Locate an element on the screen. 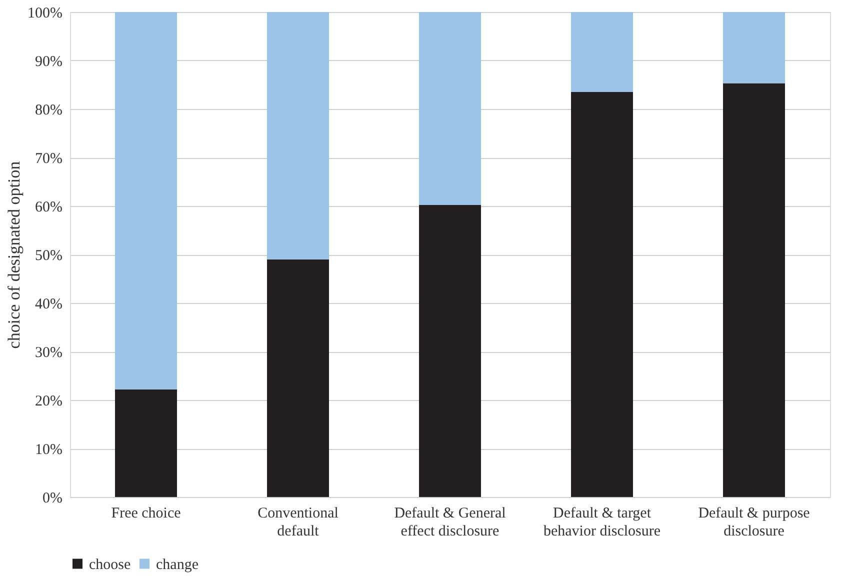 This screenshot has width=853, height=585. y-tick-label: 10% is located at coordinates (48, 450).